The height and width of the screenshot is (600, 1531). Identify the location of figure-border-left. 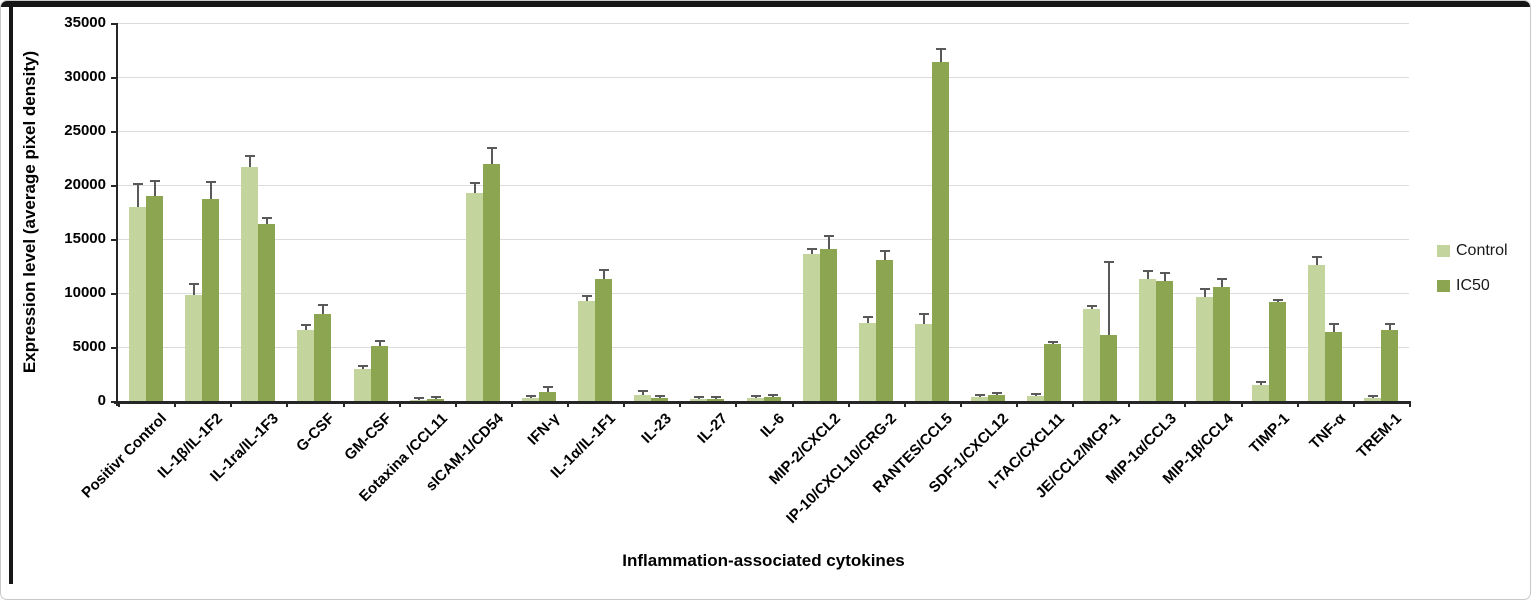
(11, 292).